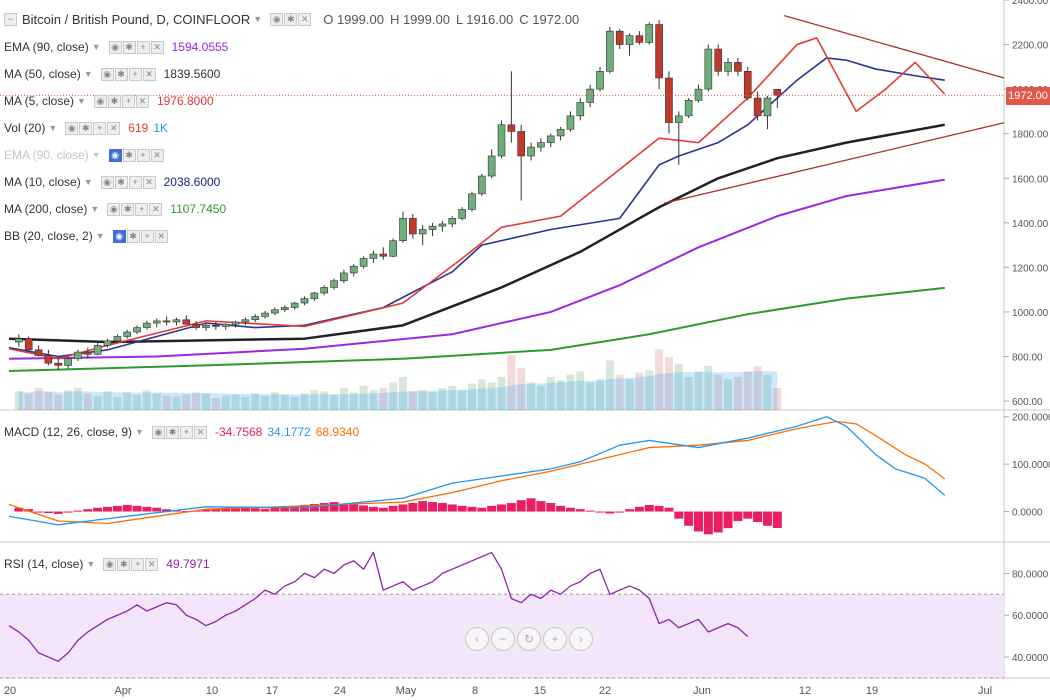 This screenshot has width=1050, height=700. I want to click on indicator-row: EMA (90, close) ▼ ◉ ✱ + ✕, so click(84, 155).